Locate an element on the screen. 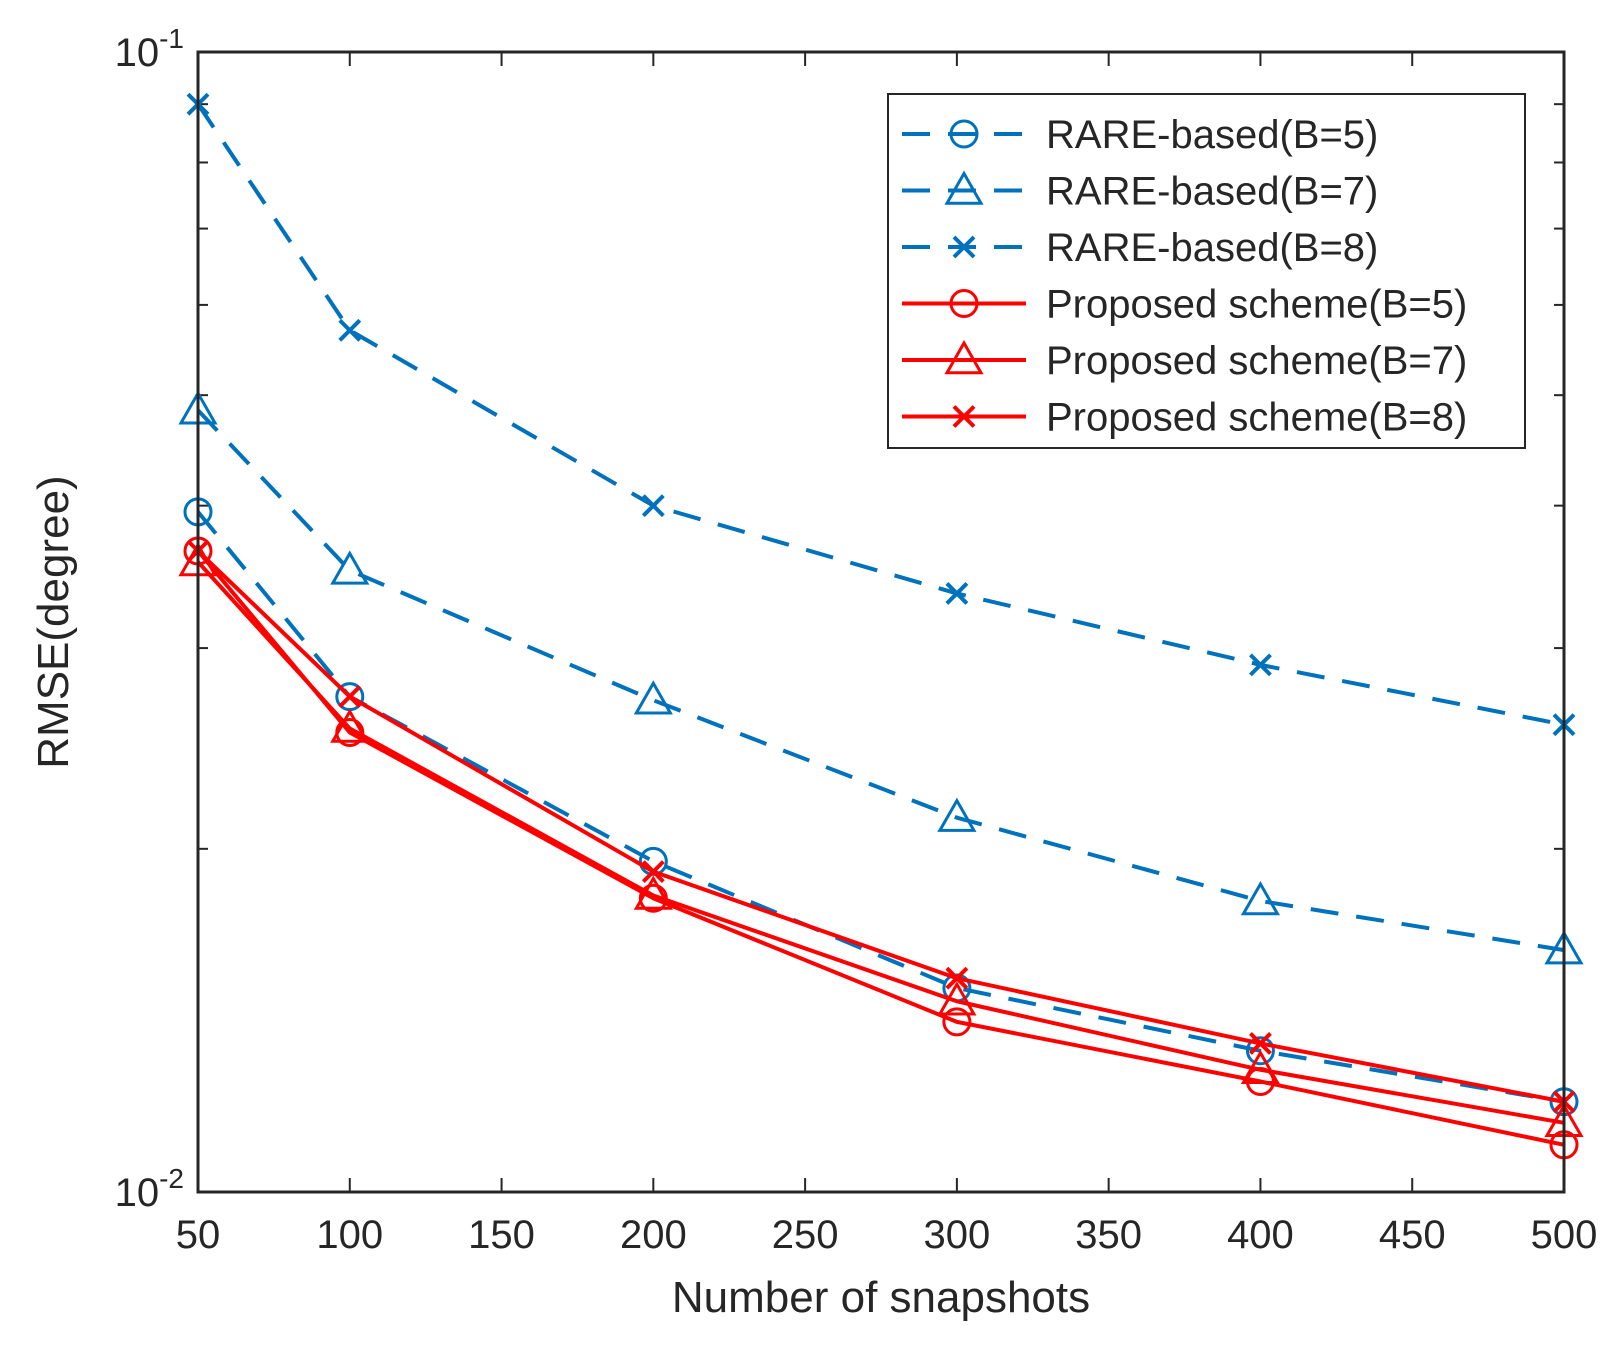 This screenshot has height=1346, width=1618. y-tick-label-exponent: -2 is located at coordinates (171, 1178).